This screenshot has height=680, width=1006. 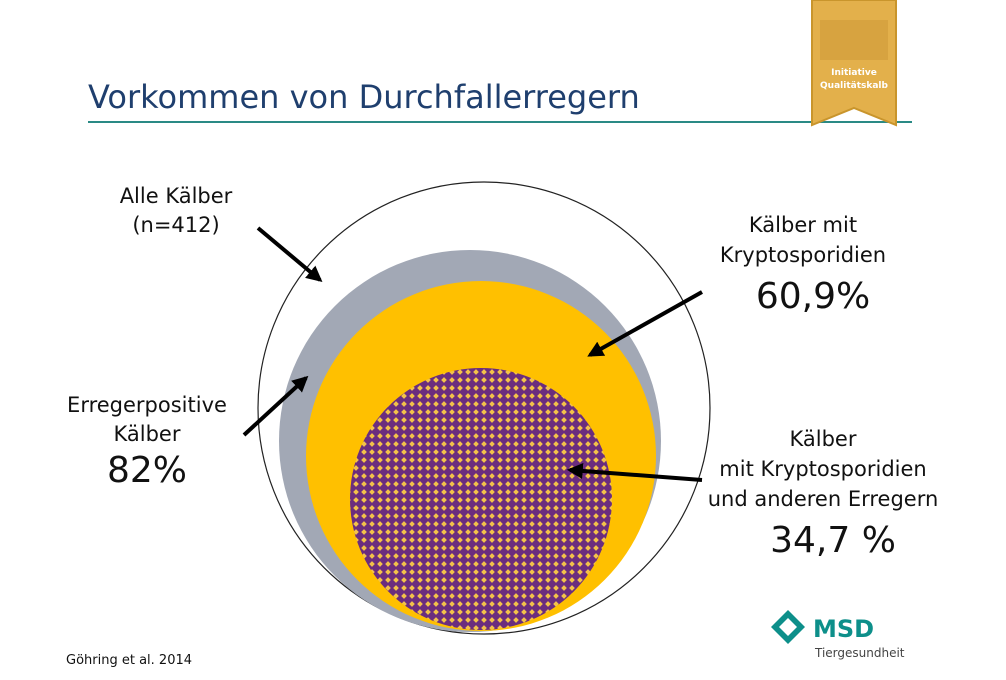 I want to click on value-label: 34,7 %, so click(x=833, y=540).